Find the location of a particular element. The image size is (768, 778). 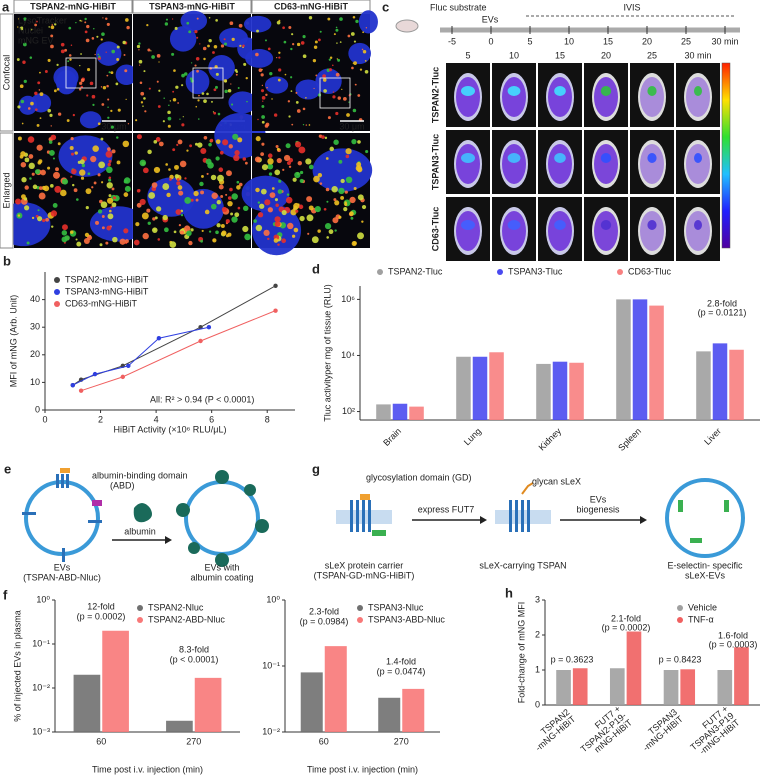

bar is located at coordinates (656, 362).